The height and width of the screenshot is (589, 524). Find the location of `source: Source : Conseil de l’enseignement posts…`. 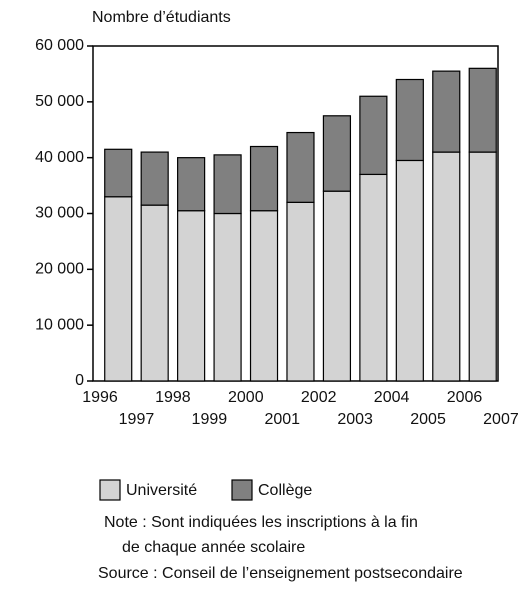

source: Source : Conseil de l’enseignement posts… is located at coordinates (280, 573).